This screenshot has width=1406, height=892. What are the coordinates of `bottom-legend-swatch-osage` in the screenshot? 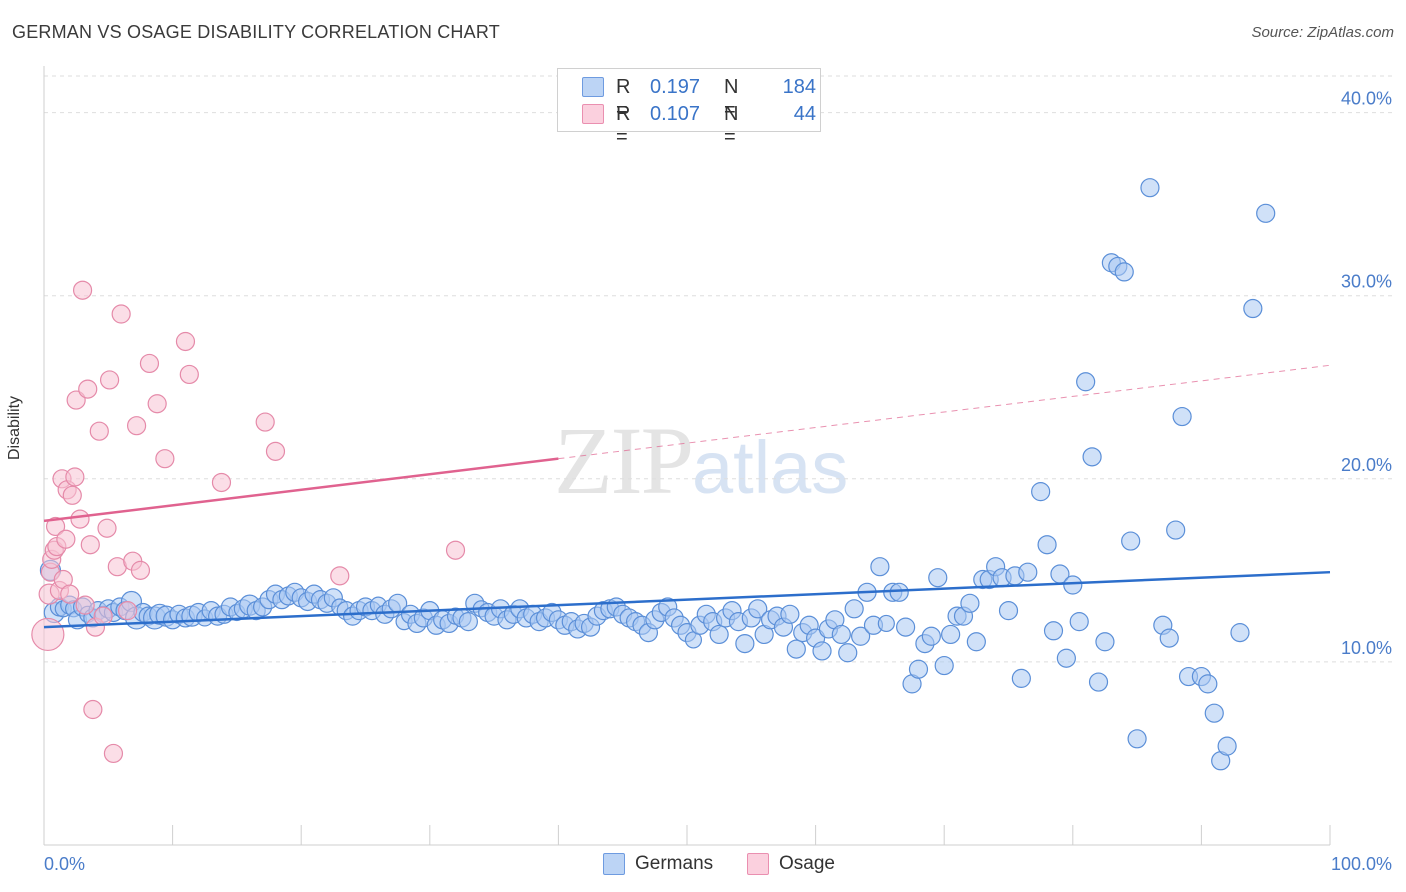 It's located at (758, 864).